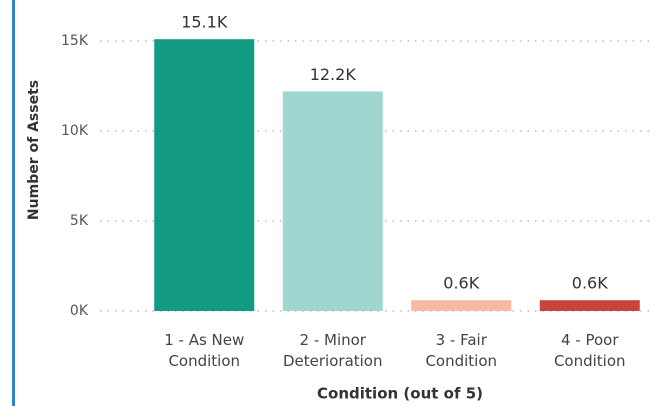  Describe the element at coordinates (204, 22) in the screenshot. I see `value-label: 15.1K` at that location.